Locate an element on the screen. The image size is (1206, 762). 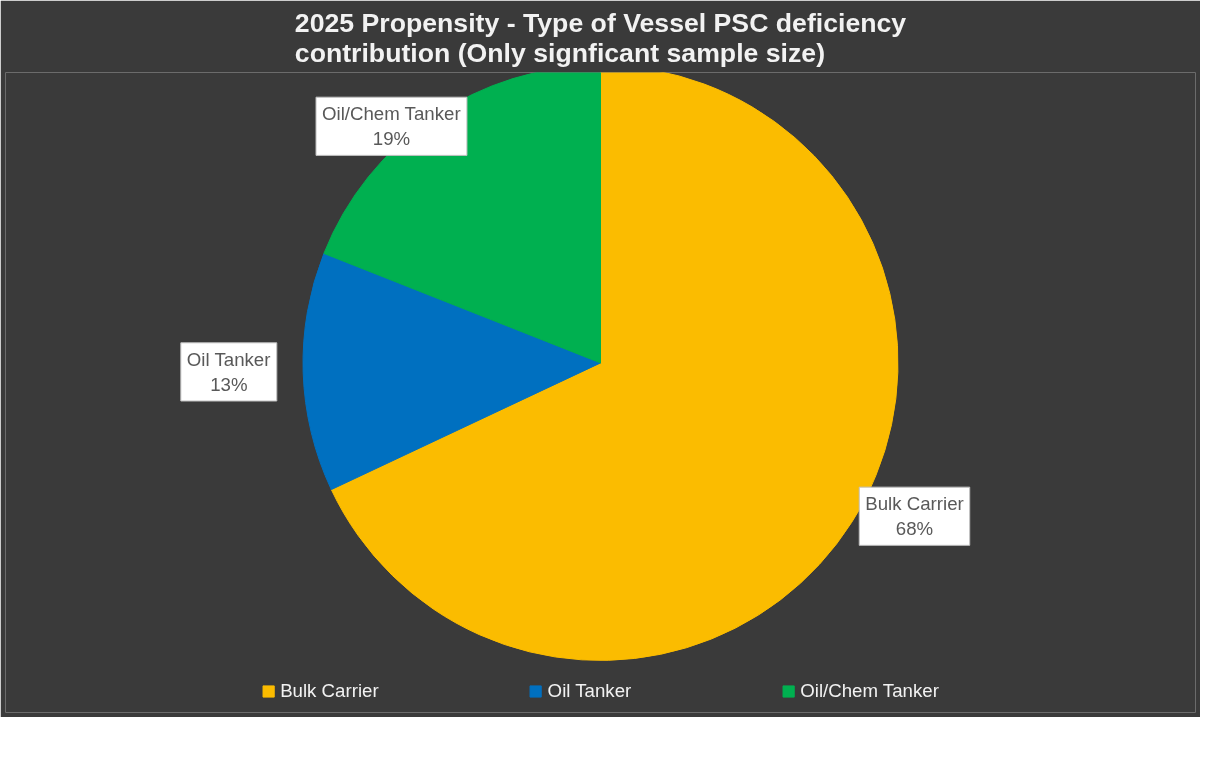
data-label: 19% is located at coordinates (391, 139).